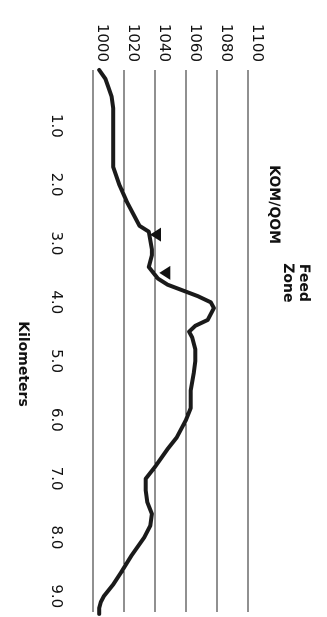 The width and height of the screenshot is (327, 617). I want to click on x-tick-label: 8.0, so click(57, 538).